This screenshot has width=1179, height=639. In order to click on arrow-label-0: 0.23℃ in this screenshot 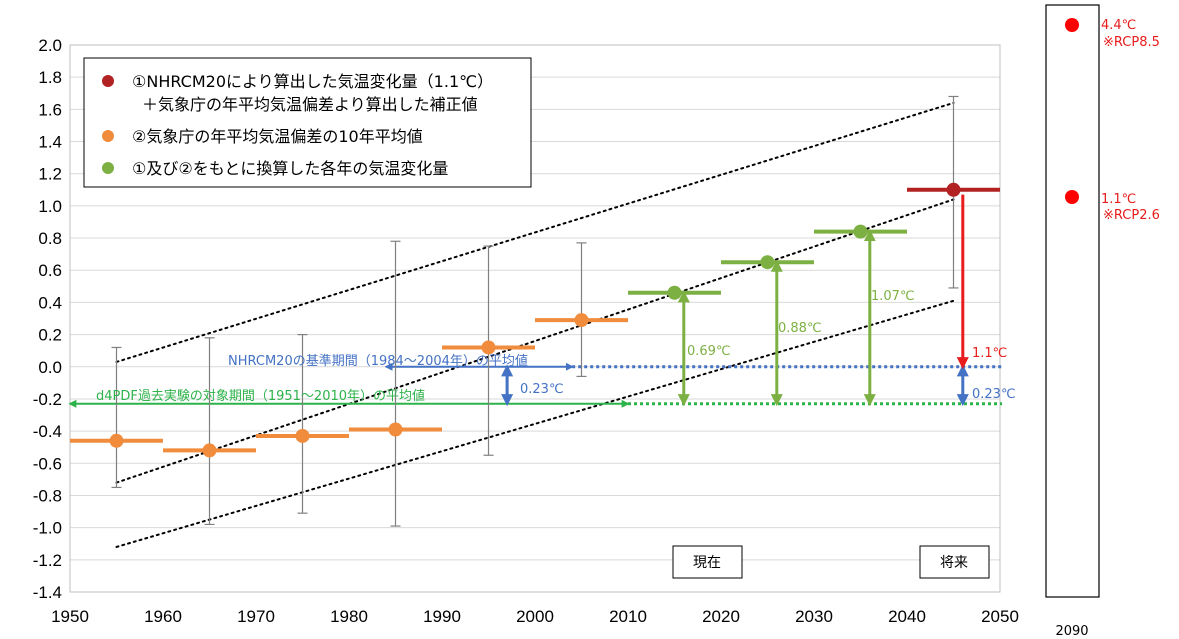, I will do `click(542, 389)`.